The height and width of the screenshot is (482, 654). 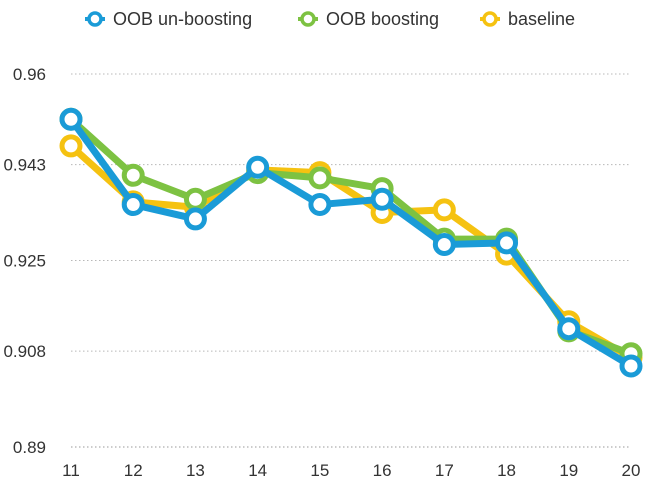 What do you see at coordinates (24, 165) in the screenshot?
I see `y-tick-label: 0.943` at bounding box center [24, 165].